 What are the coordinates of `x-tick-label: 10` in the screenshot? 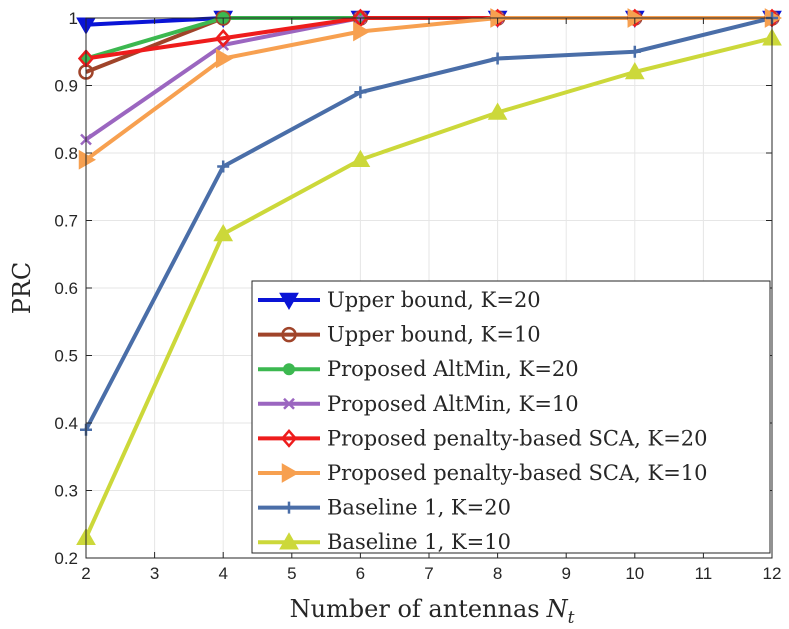 It's located at (634, 573).